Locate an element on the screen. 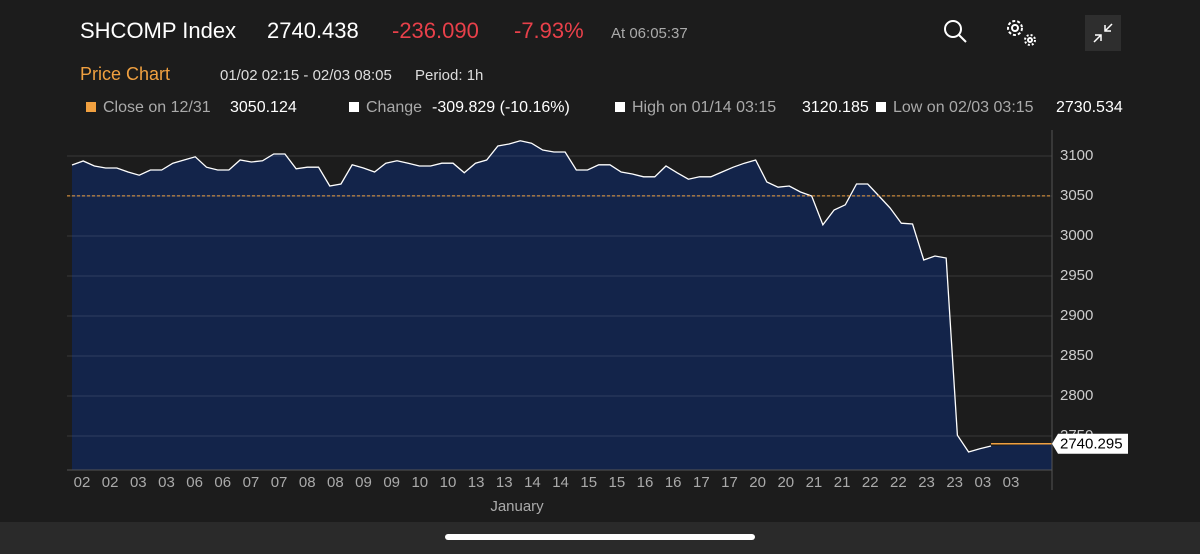 This screenshot has height=554, width=1200. y-tick-label: 2950 is located at coordinates (1076, 275).